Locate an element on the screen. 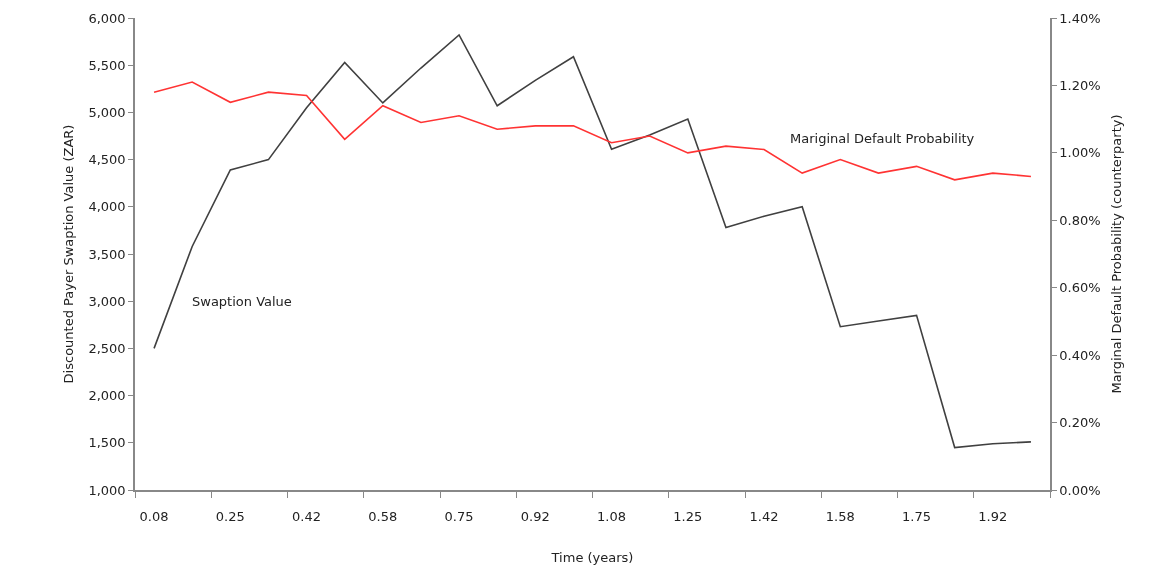  y-tick-label: 3,500 is located at coordinates (107, 254).